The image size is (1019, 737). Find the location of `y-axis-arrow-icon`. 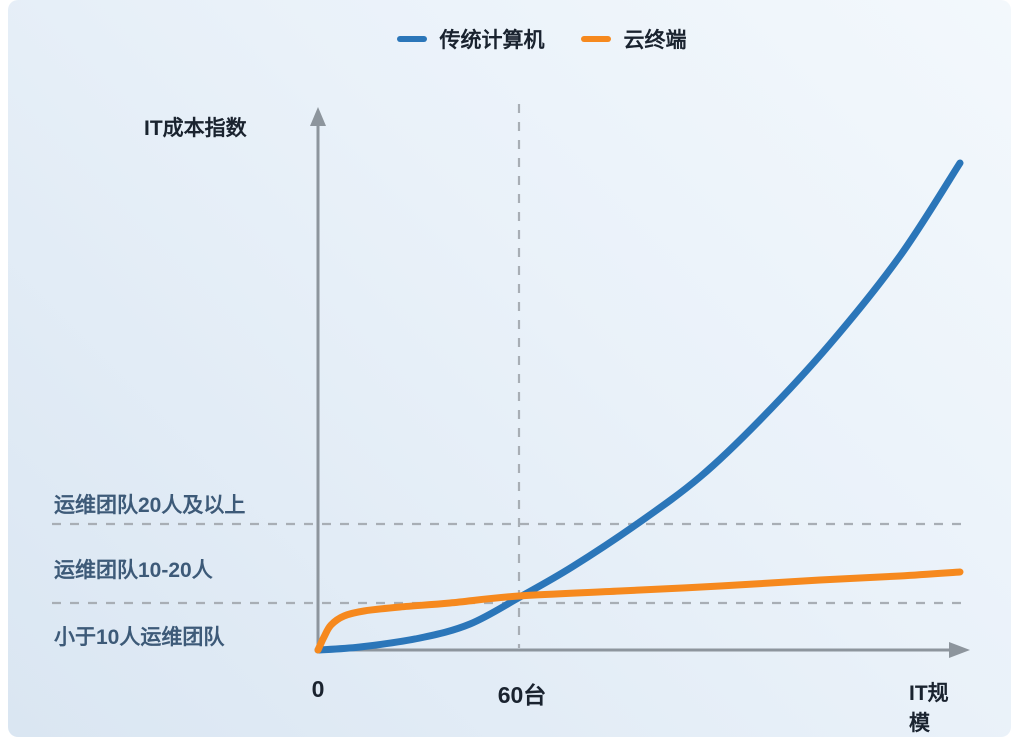

y-axis-arrow-icon is located at coordinates (318, 116).